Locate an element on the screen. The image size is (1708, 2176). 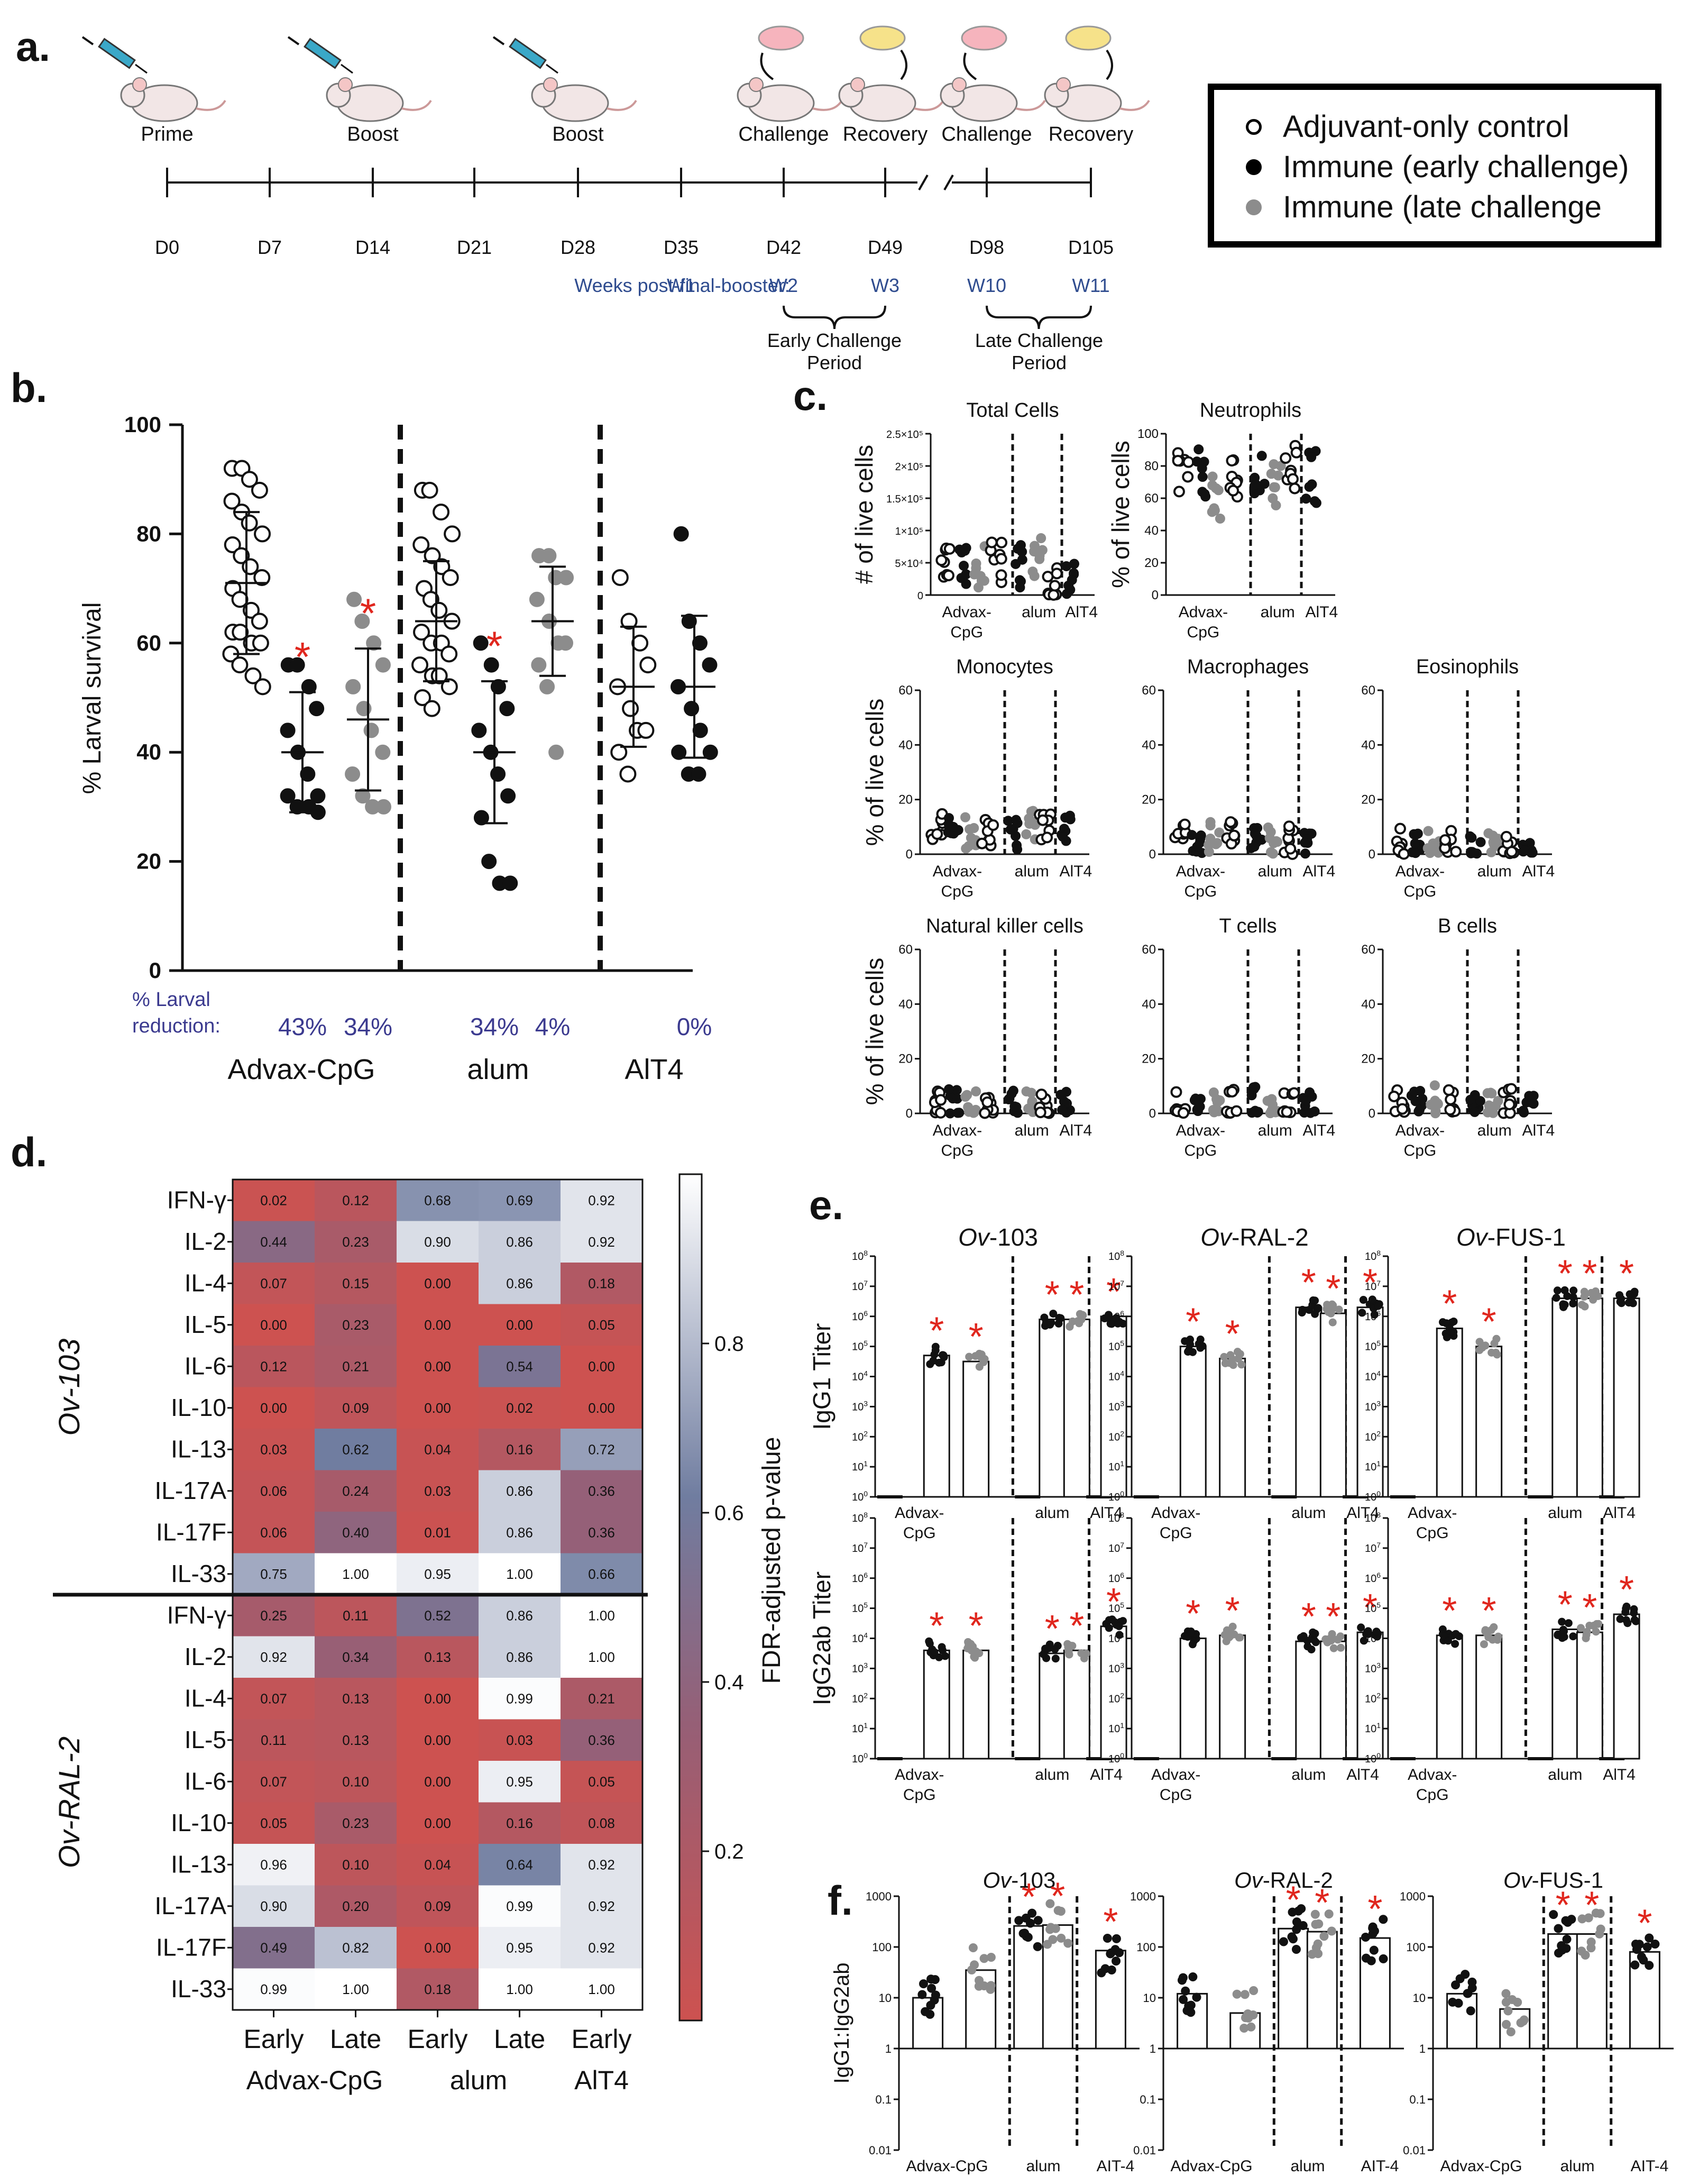
day-label: D35 is located at coordinates (682, 247).